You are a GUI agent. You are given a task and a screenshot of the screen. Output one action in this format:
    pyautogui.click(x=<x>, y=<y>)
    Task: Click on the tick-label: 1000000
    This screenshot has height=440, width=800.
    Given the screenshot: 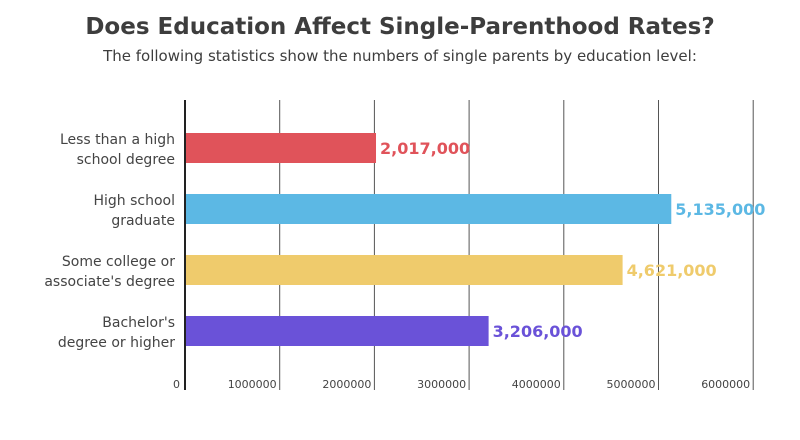 What is the action you would take?
    pyautogui.click(x=252, y=384)
    